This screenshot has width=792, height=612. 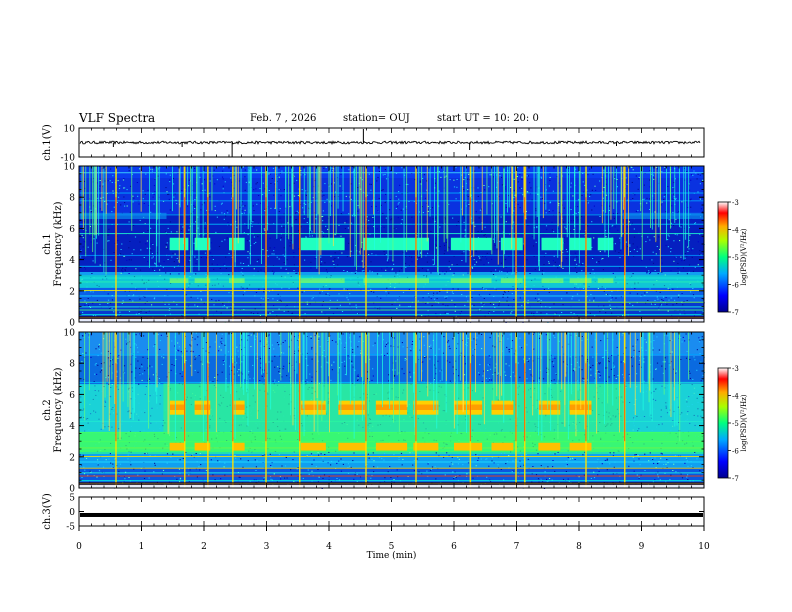 I want to click on x-tick-label: 3, so click(x=267, y=547).